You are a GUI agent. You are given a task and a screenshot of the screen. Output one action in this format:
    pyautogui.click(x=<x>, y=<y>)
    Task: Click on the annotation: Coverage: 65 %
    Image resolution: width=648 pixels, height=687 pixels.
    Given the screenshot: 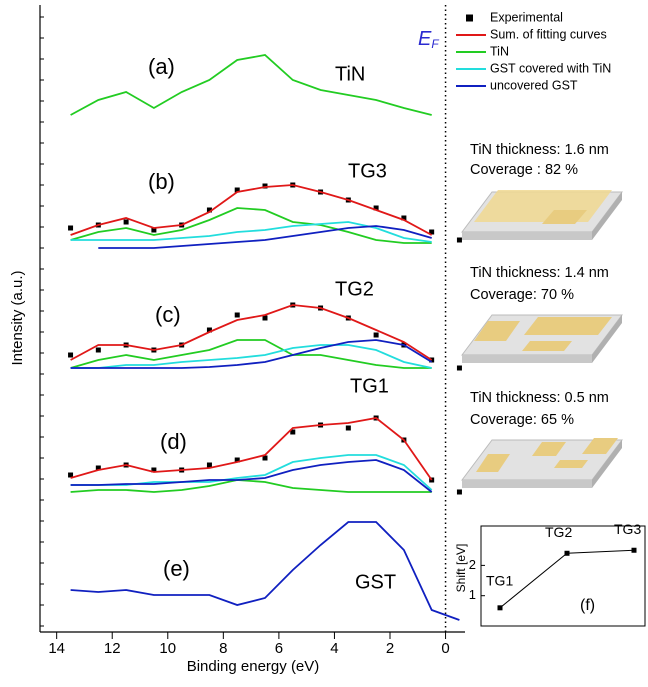 What is the action you would take?
    pyautogui.click(x=522, y=420)
    